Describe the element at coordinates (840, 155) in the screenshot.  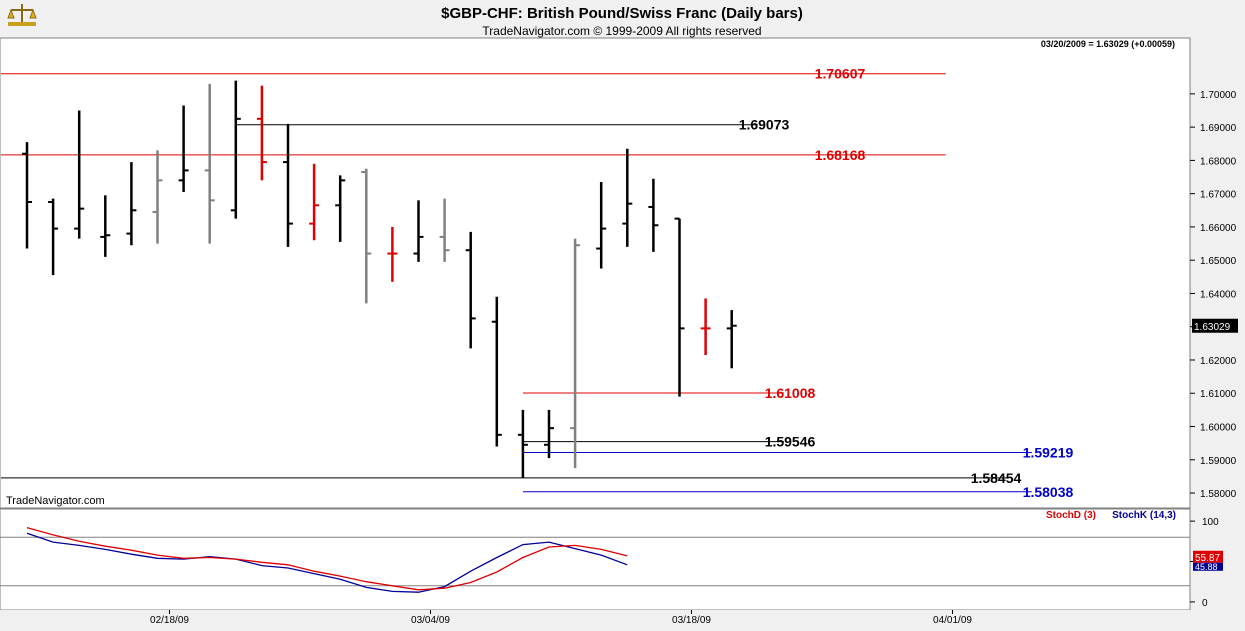
I see `level-label: 1.68168` at that location.